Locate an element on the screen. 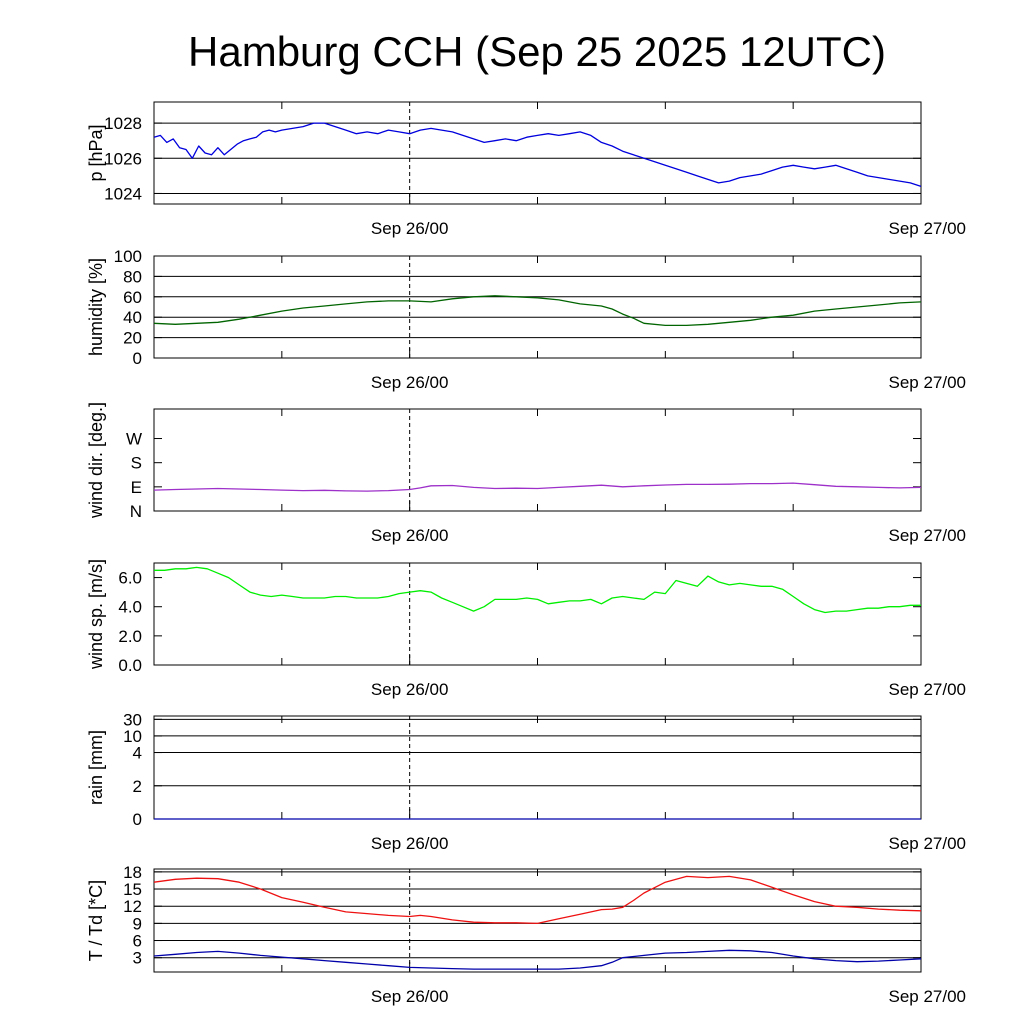  series-line-wind_speed is located at coordinates (537, 590).